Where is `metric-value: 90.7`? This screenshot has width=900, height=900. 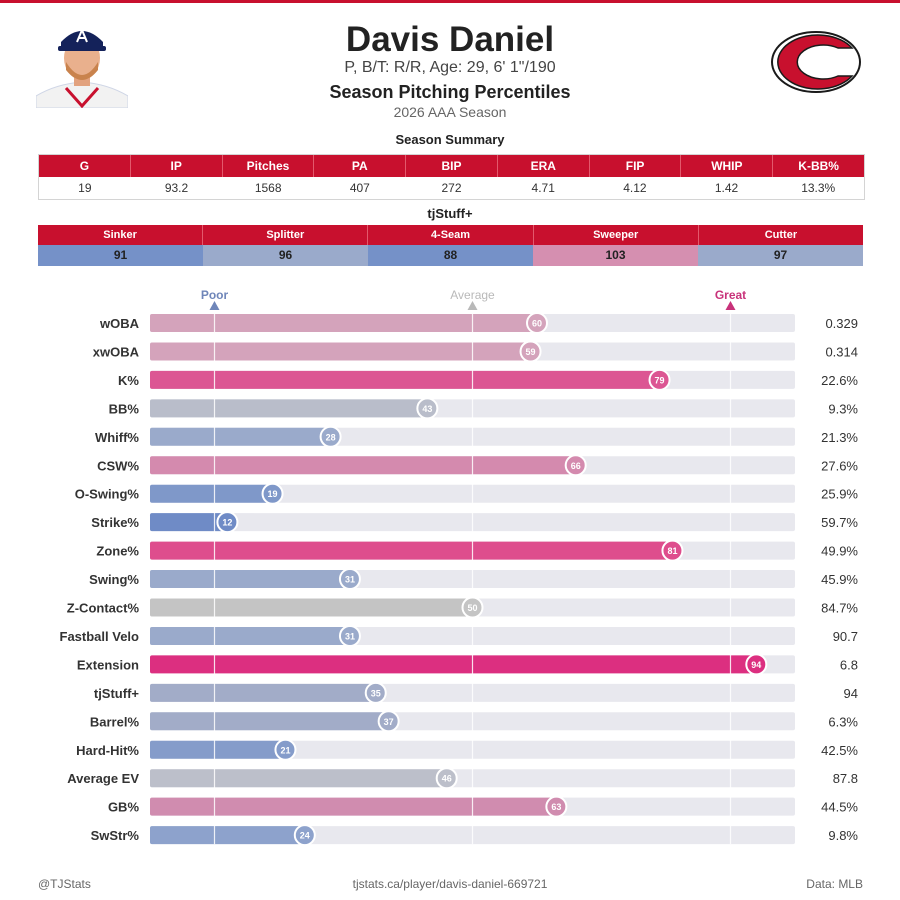
metric-value: 90.7 is located at coordinates (845, 636).